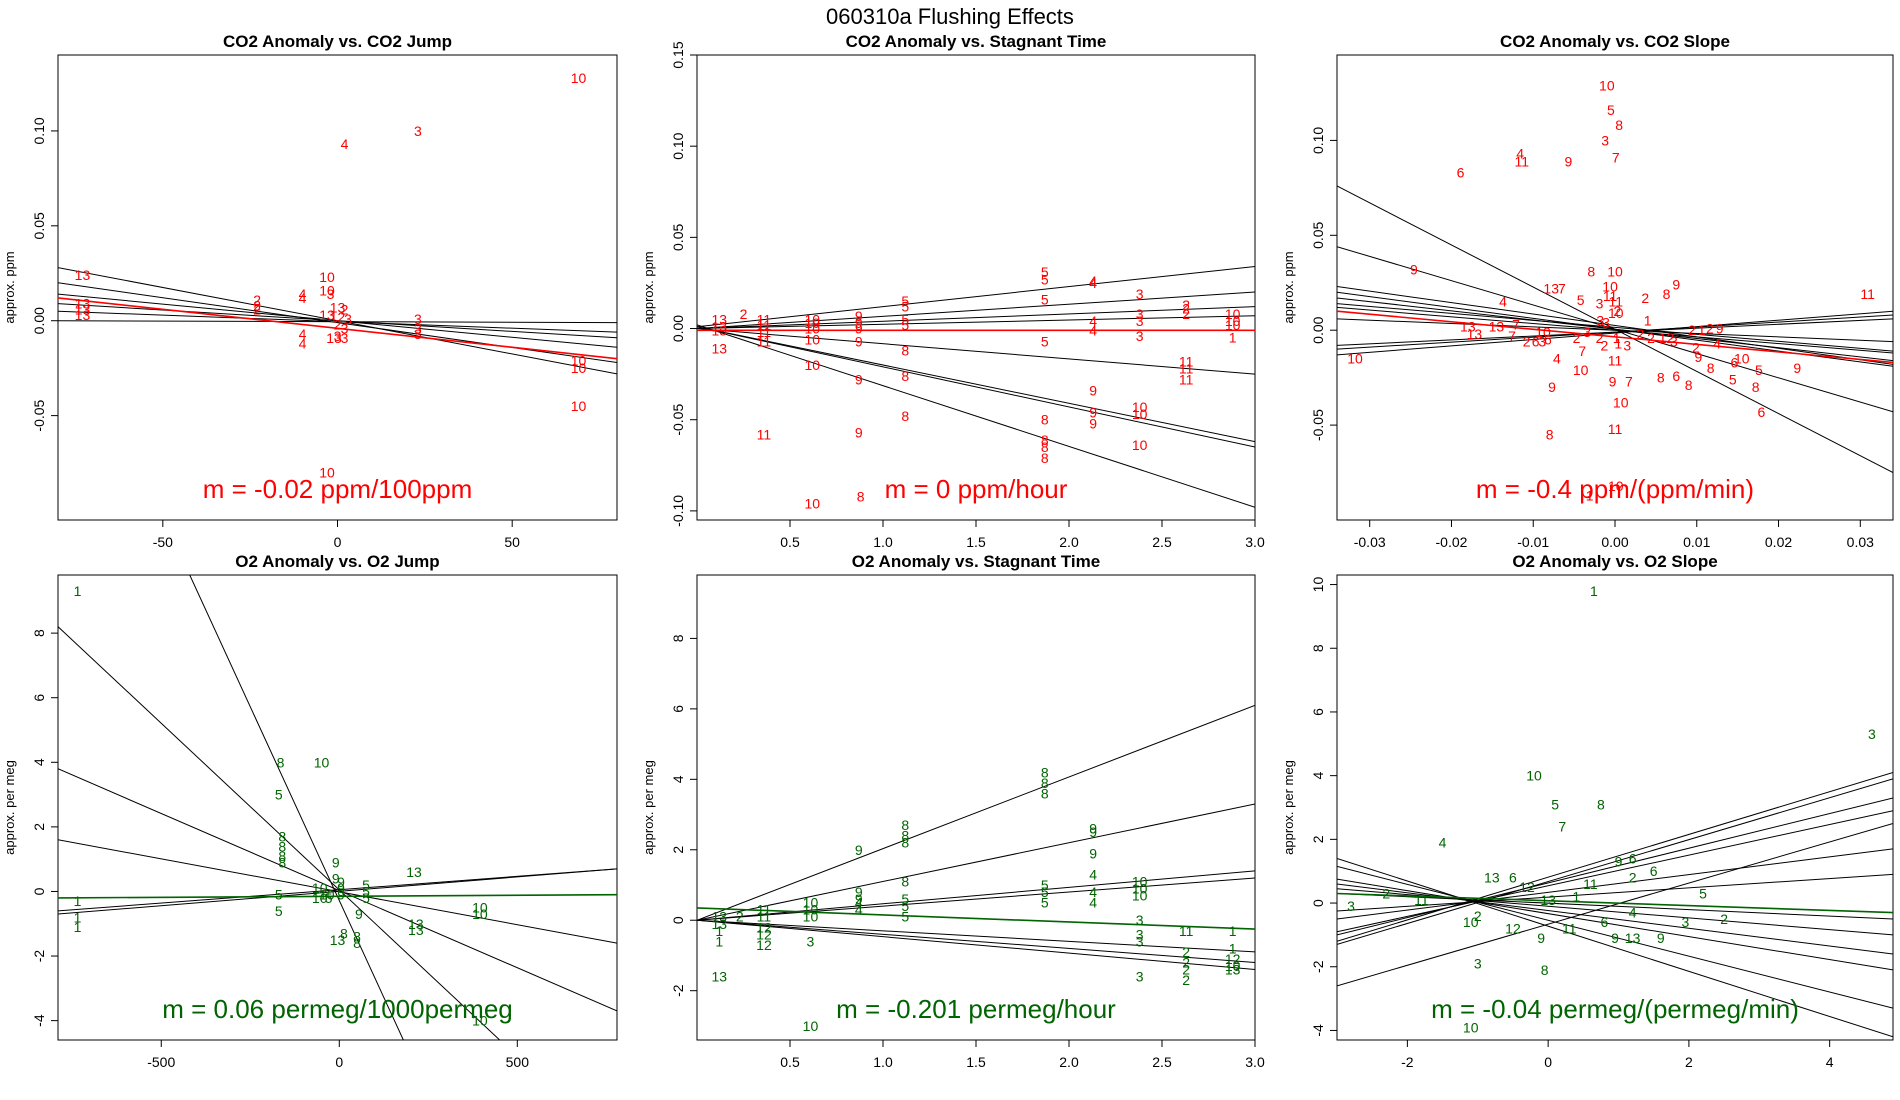 Image resolution: width=1900 pixels, height=1100 pixels. What do you see at coordinates (1407, 1062) in the screenshot?
I see `x-tick-label: -2` at bounding box center [1407, 1062].